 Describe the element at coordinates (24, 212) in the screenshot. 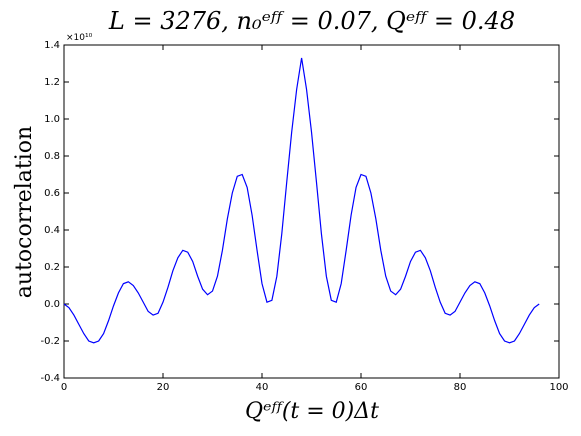

I see `y-axis-label: autocorrelation` at that location.